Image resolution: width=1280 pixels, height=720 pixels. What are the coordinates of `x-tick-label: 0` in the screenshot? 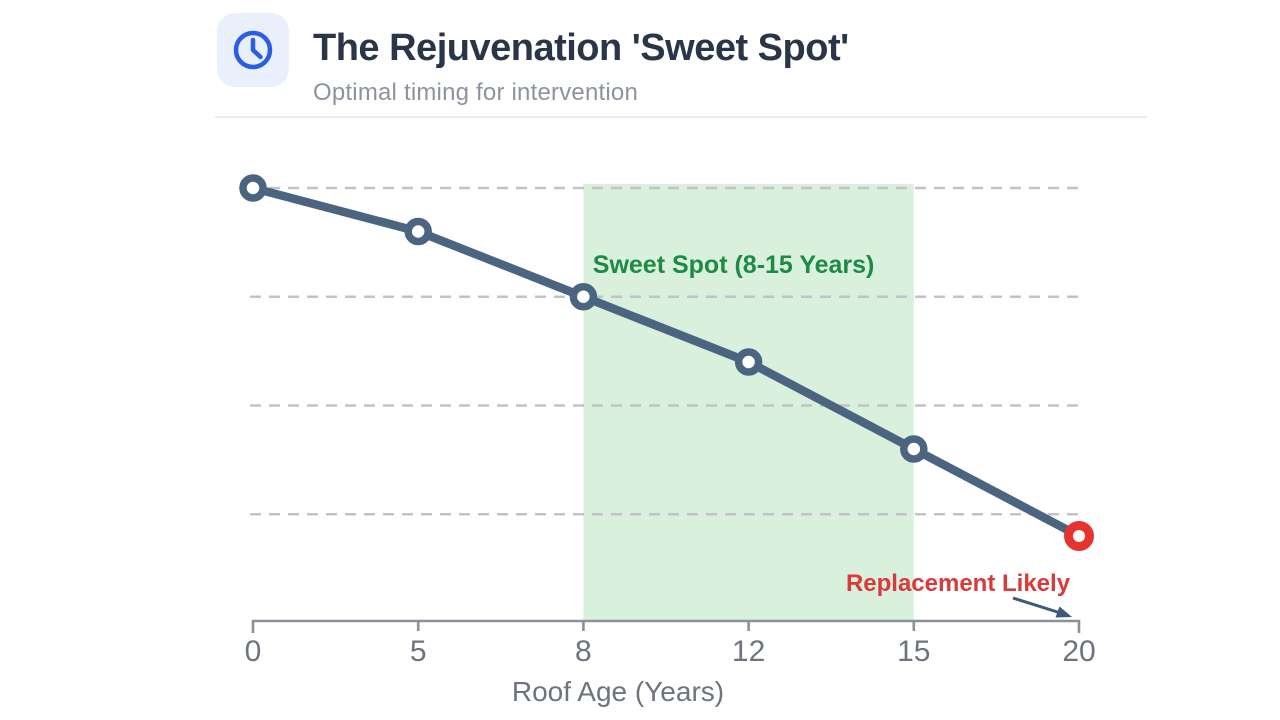 It's located at (253, 651).